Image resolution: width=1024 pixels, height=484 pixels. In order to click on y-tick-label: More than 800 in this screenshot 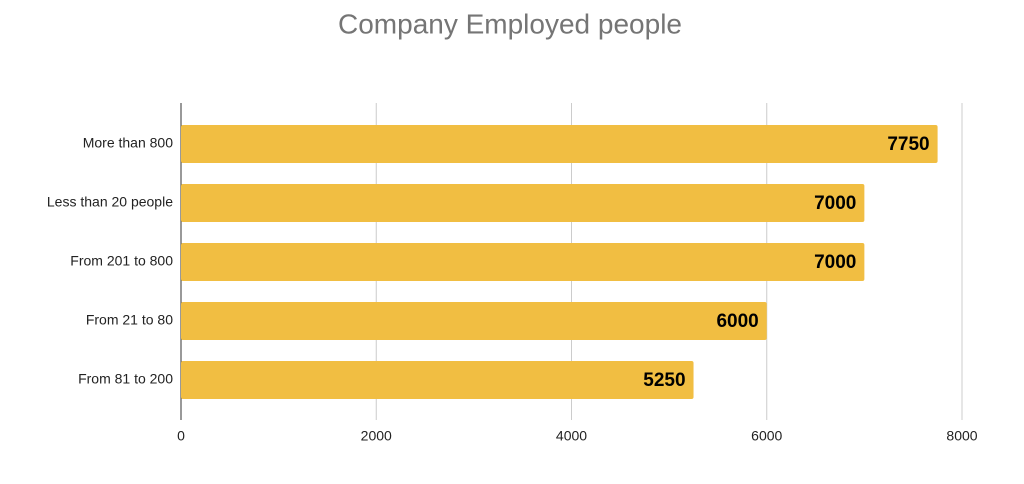, I will do `click(128, 143)`.